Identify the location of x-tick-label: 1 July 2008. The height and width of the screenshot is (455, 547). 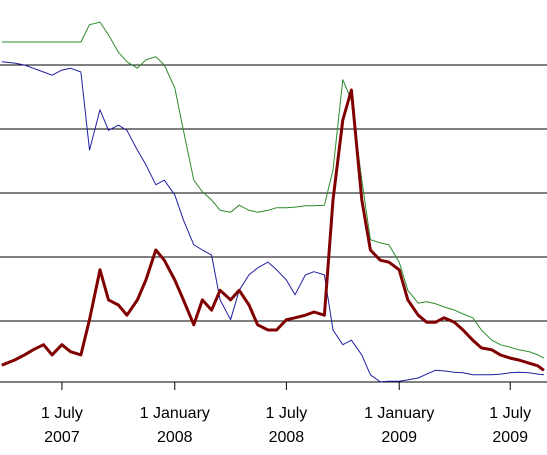
(286, 425).